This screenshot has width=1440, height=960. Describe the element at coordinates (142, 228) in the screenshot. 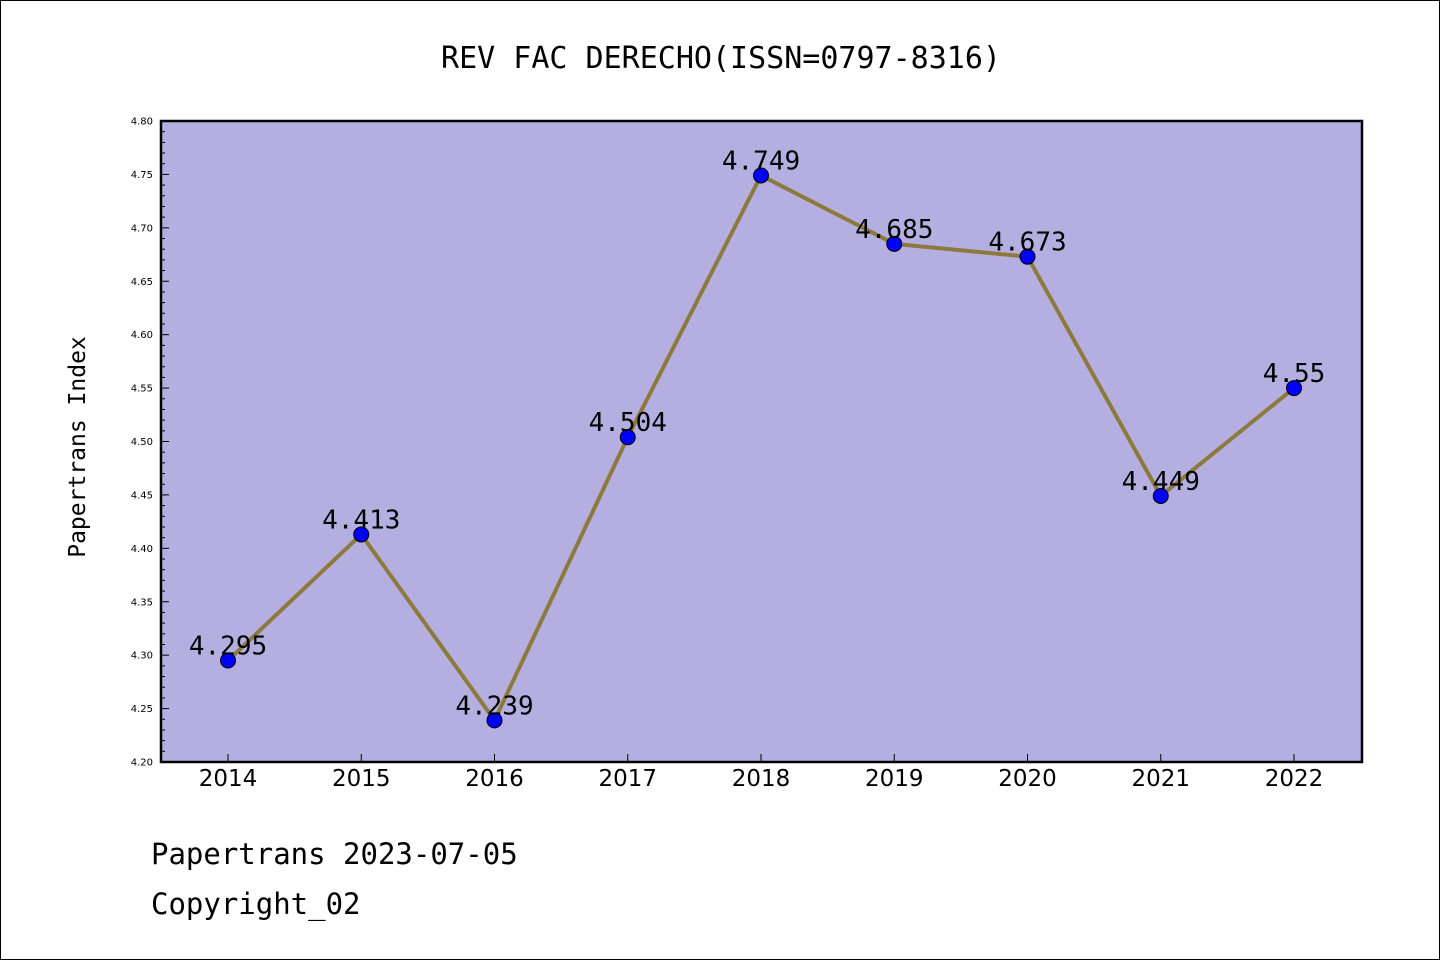

I see `y-tick-label: 4.70` at that location.